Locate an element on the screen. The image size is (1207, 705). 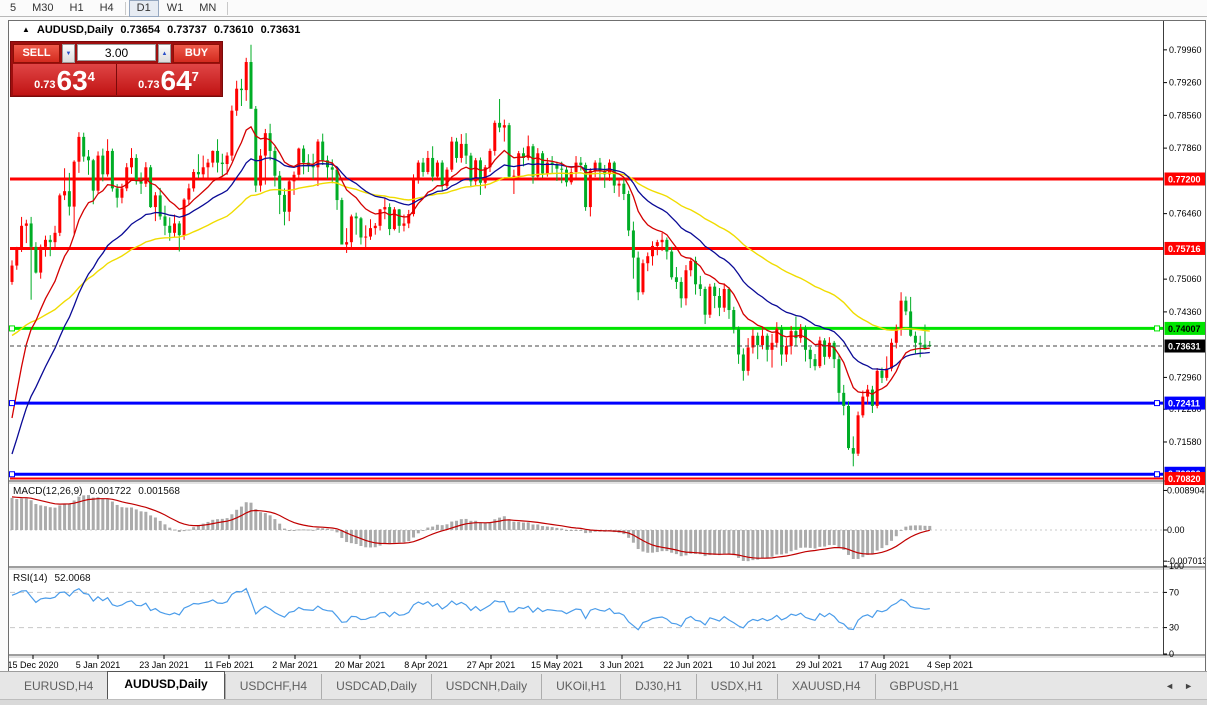
volume-decrease-button: ▼ is located at coordinates (68, 53).